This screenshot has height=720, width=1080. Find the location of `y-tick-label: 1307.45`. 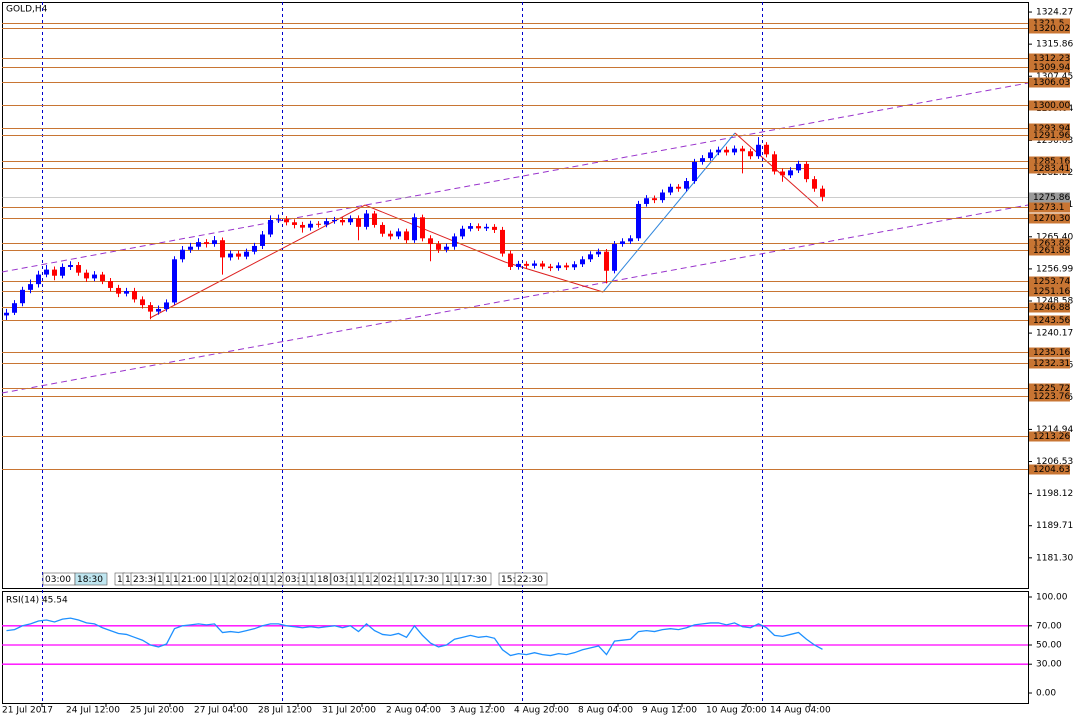

y-tick-label: 1307.45 is located at coordinates (1054, 77).